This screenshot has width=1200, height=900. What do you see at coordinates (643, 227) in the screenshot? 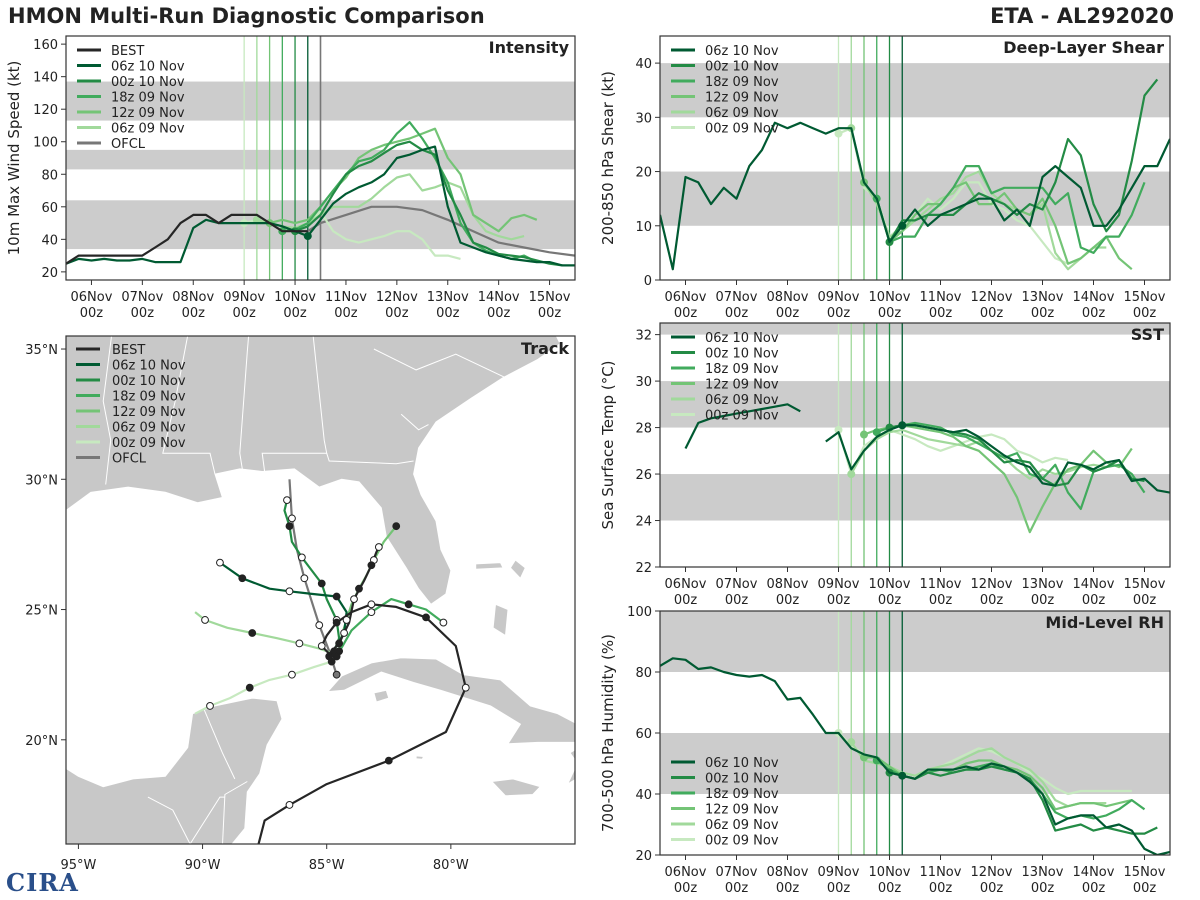
I see `shear-ytick-label-10: 10` at bounding box center [643, 227].